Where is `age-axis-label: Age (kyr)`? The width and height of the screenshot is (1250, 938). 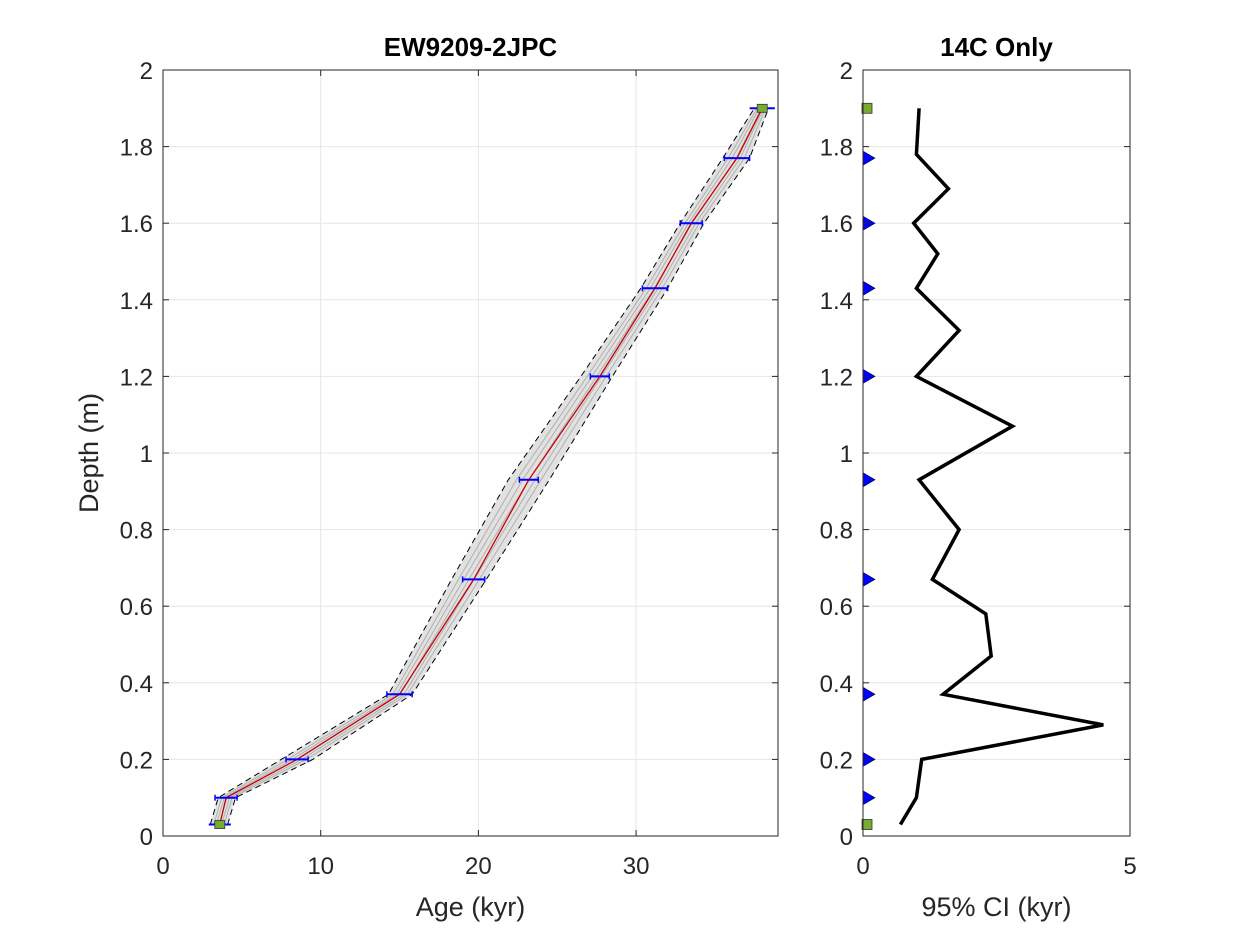
age-axis-label: Age (kyr) is located at coordinates (471, 907).